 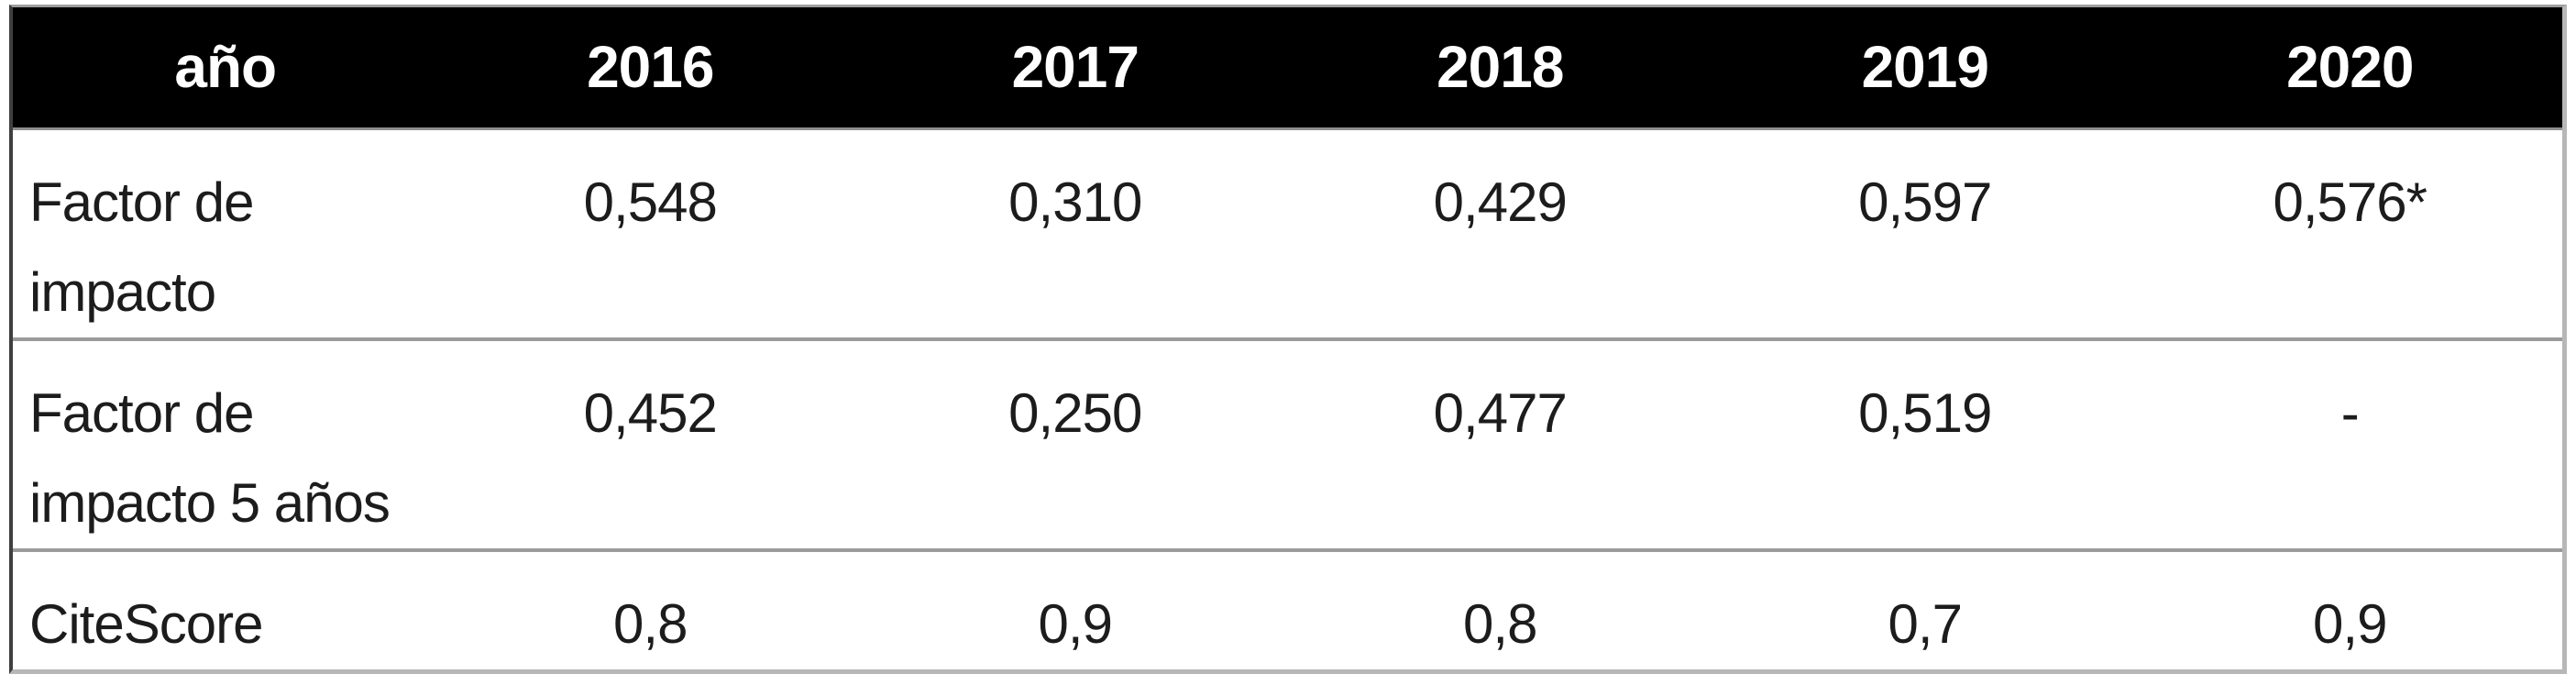 I want to click on cell-citescore-2020: 0,9, so click(x=2349, y=608).